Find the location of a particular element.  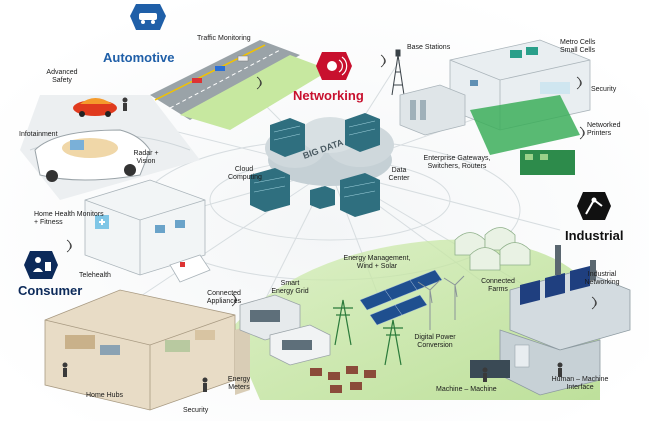

label-machine-machine: Machine – Machine is located at coordinates (466, 389).